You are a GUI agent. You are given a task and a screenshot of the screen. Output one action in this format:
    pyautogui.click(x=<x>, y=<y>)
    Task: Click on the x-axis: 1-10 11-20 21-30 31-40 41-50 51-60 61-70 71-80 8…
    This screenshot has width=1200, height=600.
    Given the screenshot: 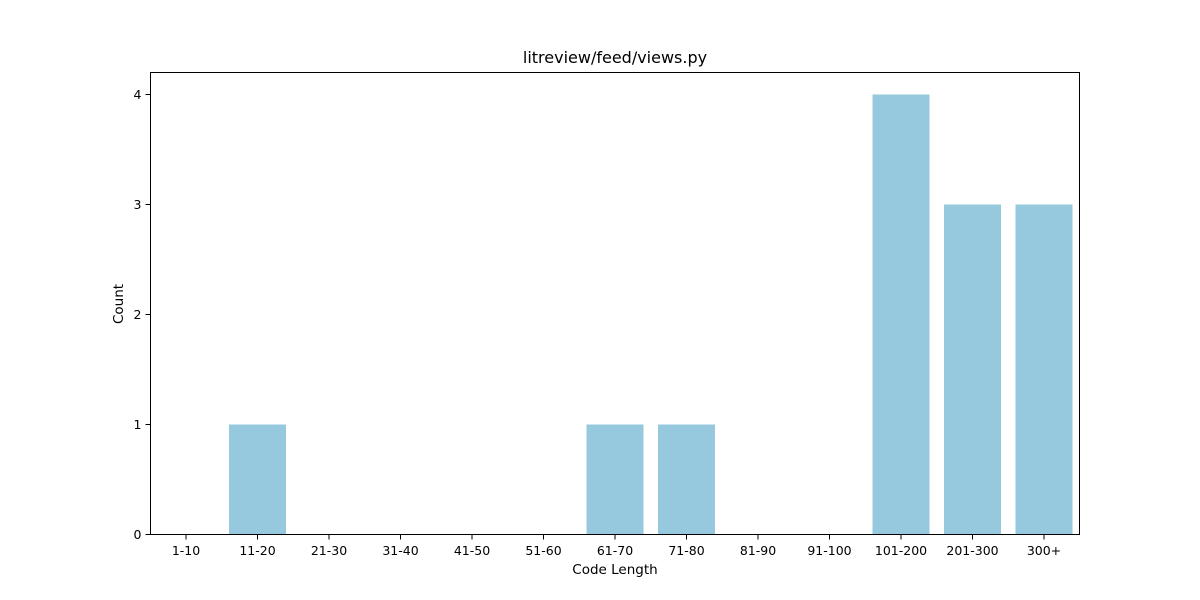 What is the action you would take?
    pyautogui.click(x=616, y=546)
    